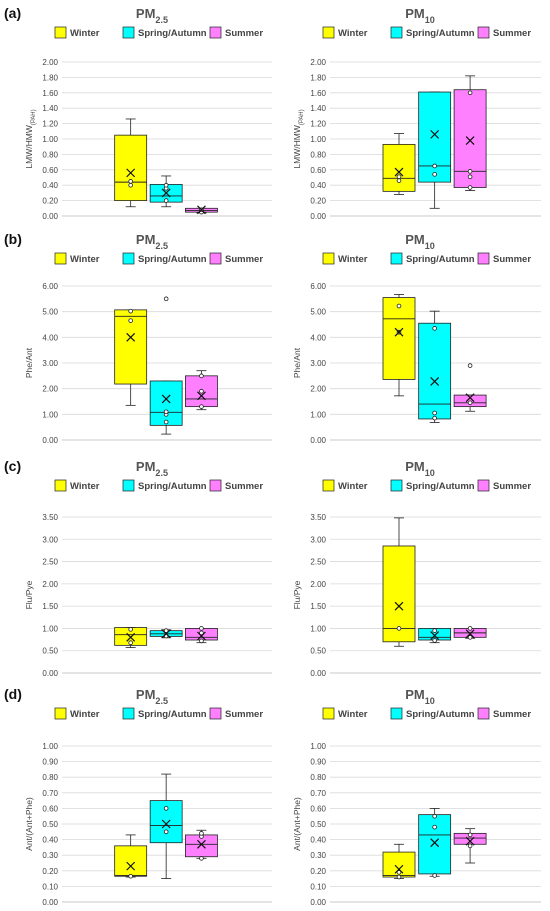 The image size is (550, 911). I want to click on panel-label: (b), so click(13, 239).